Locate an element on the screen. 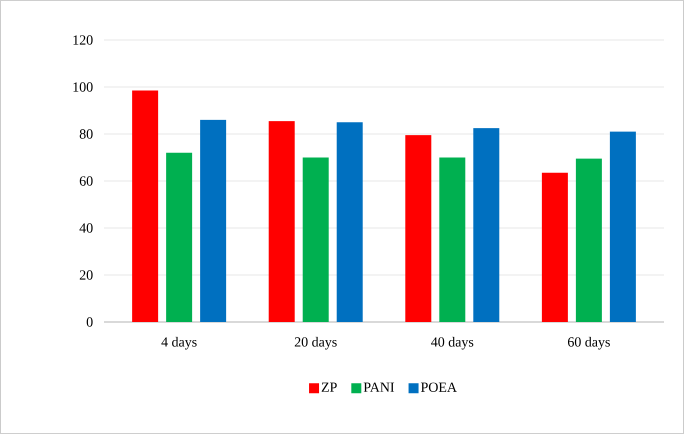  legend-label: ZP is located at coordinates (329, 387).